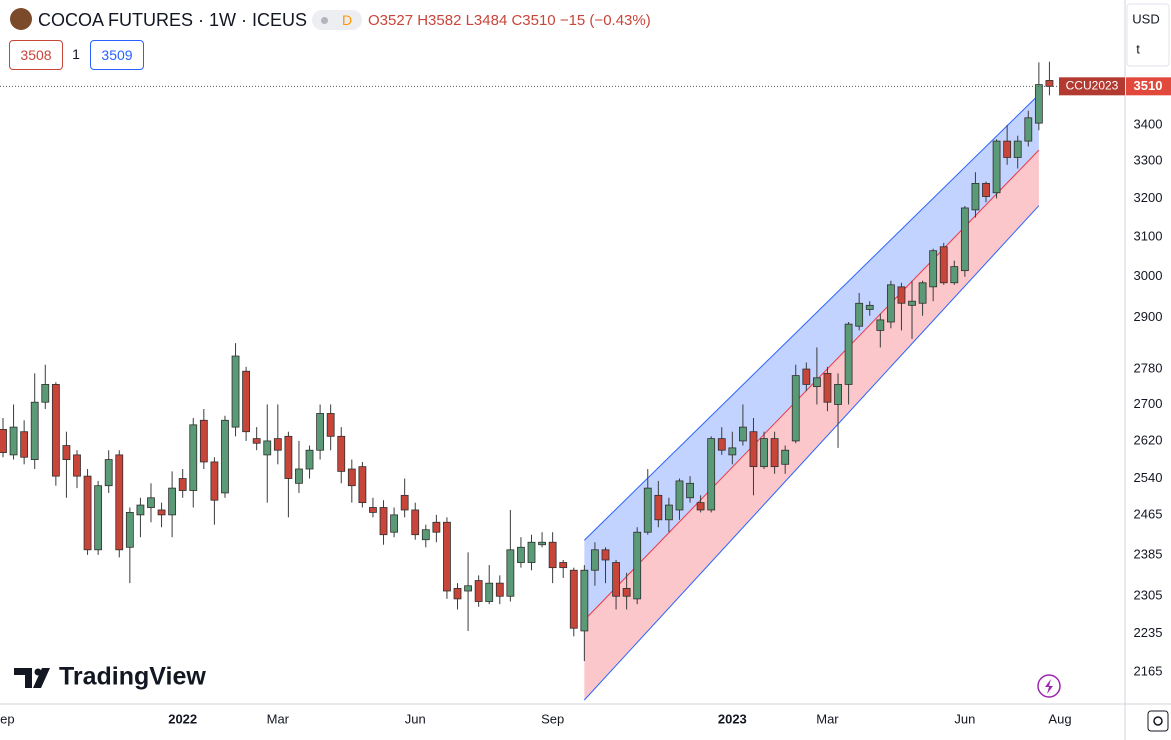 This screenshot has height=740, width=1171. I want to click on x-tick-label: Sep, so click(7, 718).